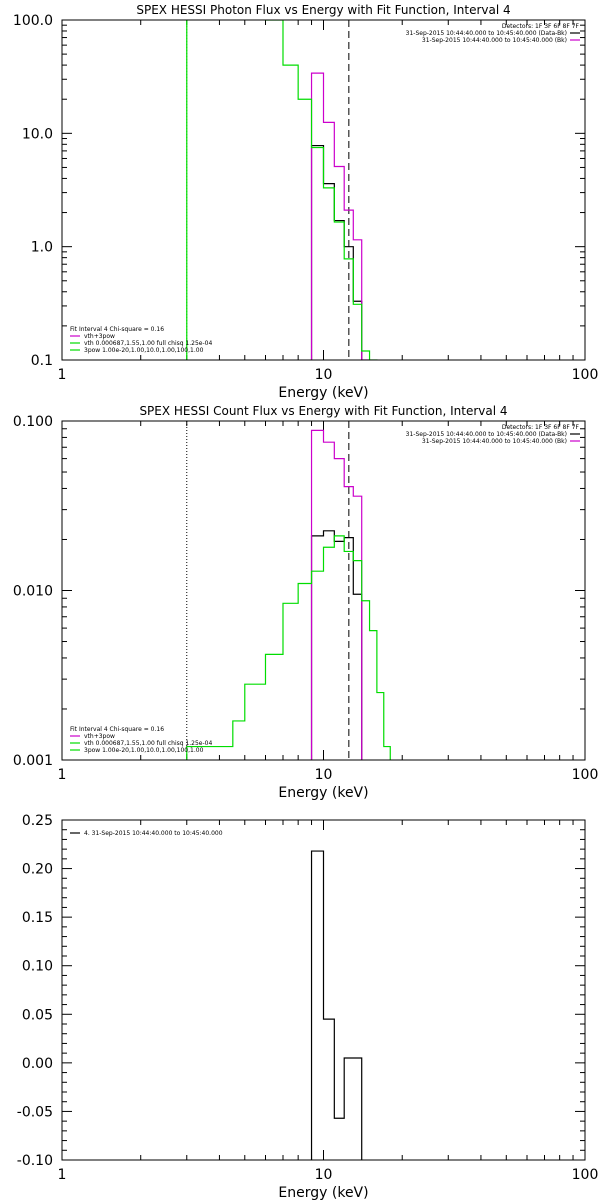 The image size is (600, 1200). What do you see at coordinates (33, 592) in the screenshot?
I see `y-tick-label: 0.010` at bounding box center [33, 592].